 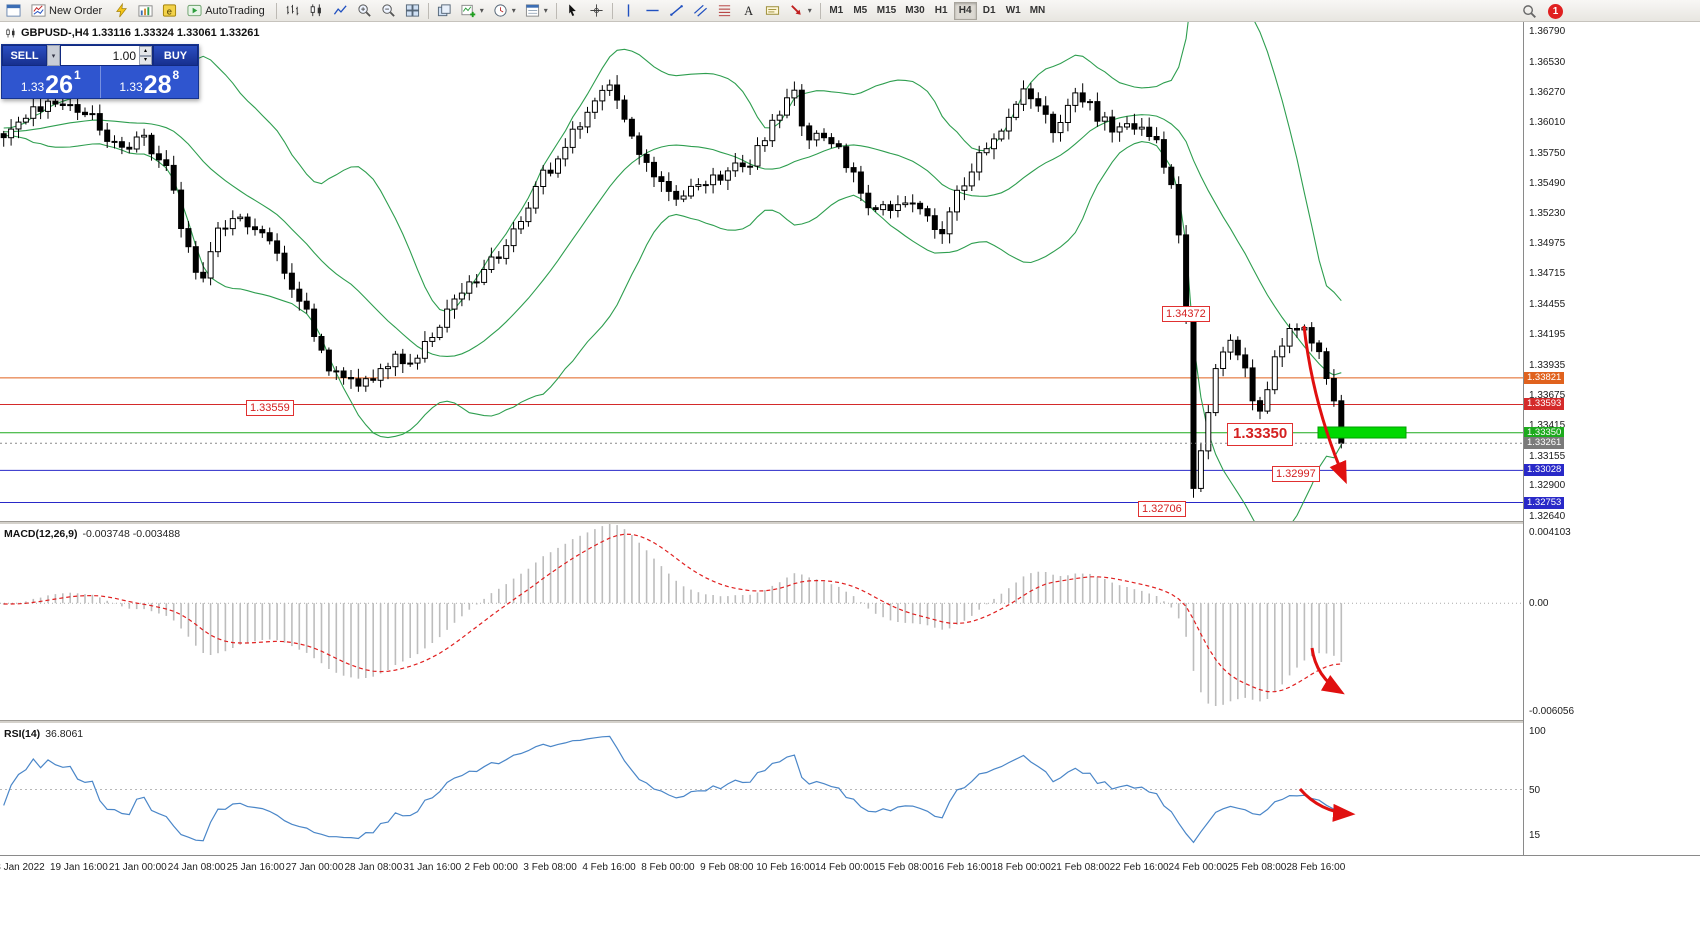 I want to click on autotrading-button: AutoTrading, so click(x=227, y=11).